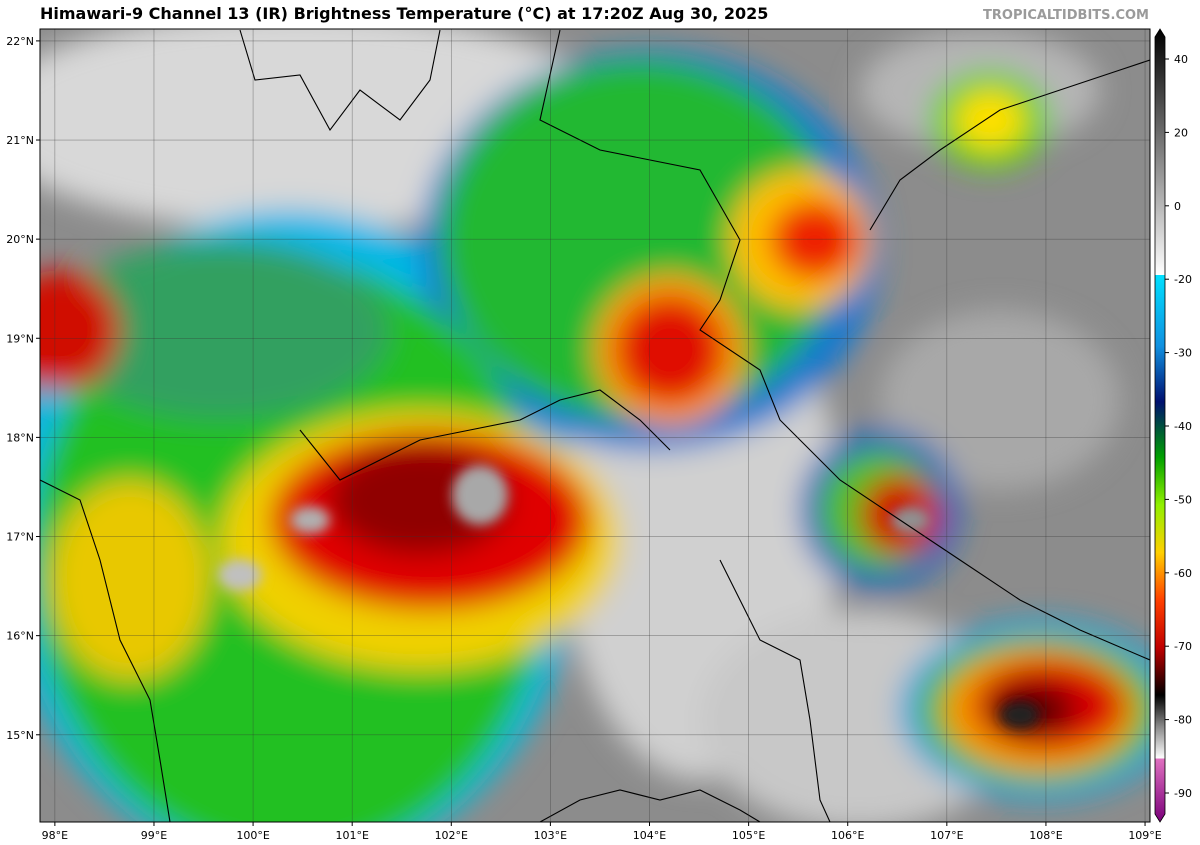 This screenshot has width=1200, height=845. I want to click on watermark: TROPICALTIDBITS.COM, so click(1066, 15).